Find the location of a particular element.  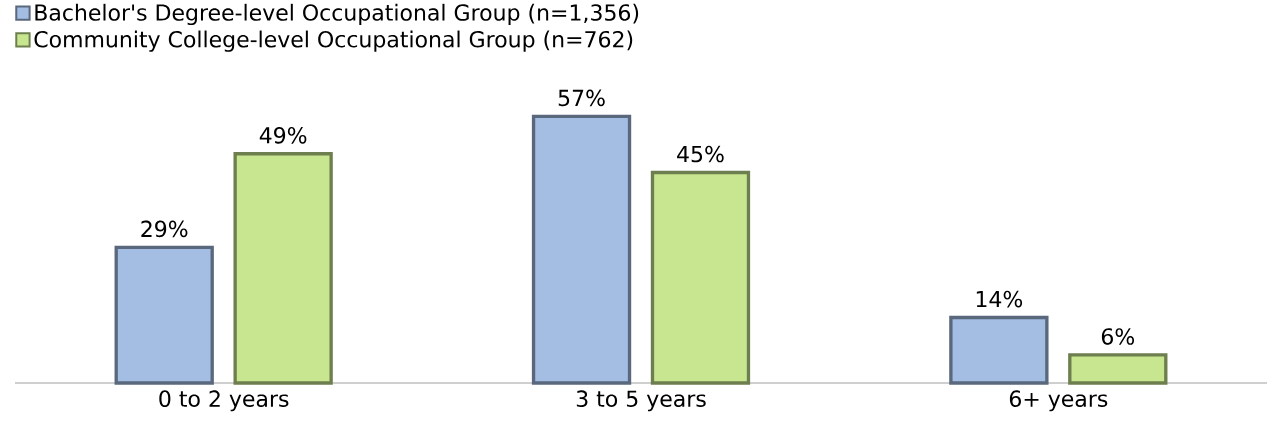

data-label: 29% is located at coordinates (164, 229).